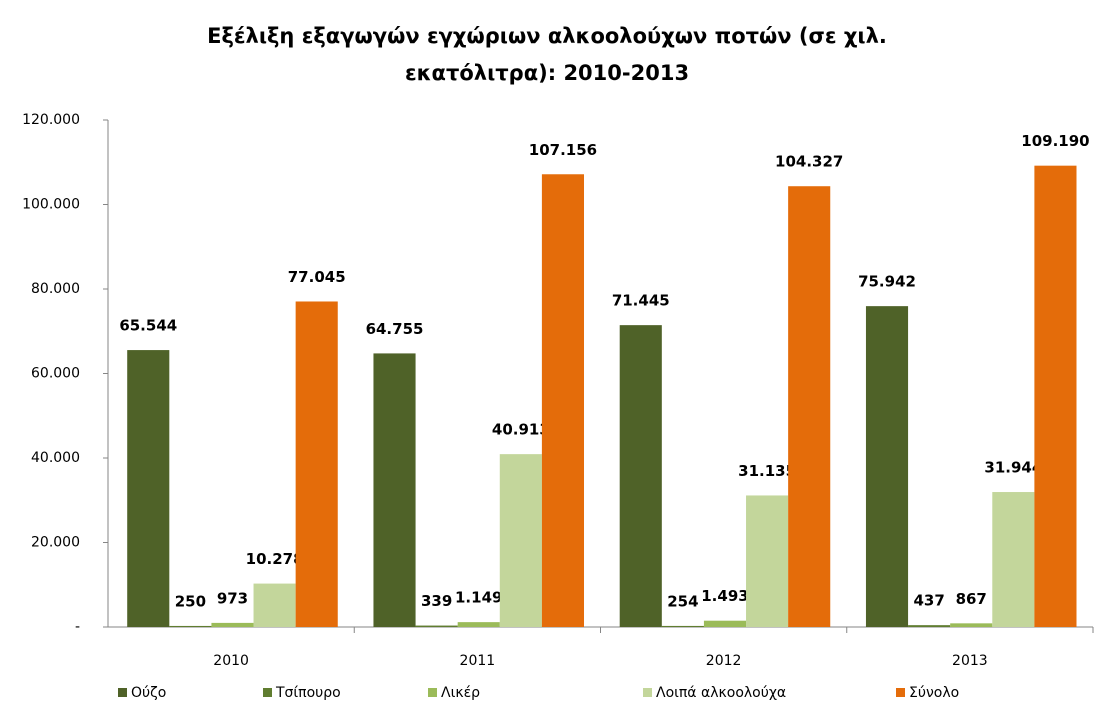 The height and width of the screenshot is (704, 1094). Describe the element at coordinates (928, 601) in the screenshot. I see `value-label: 437` at that location.